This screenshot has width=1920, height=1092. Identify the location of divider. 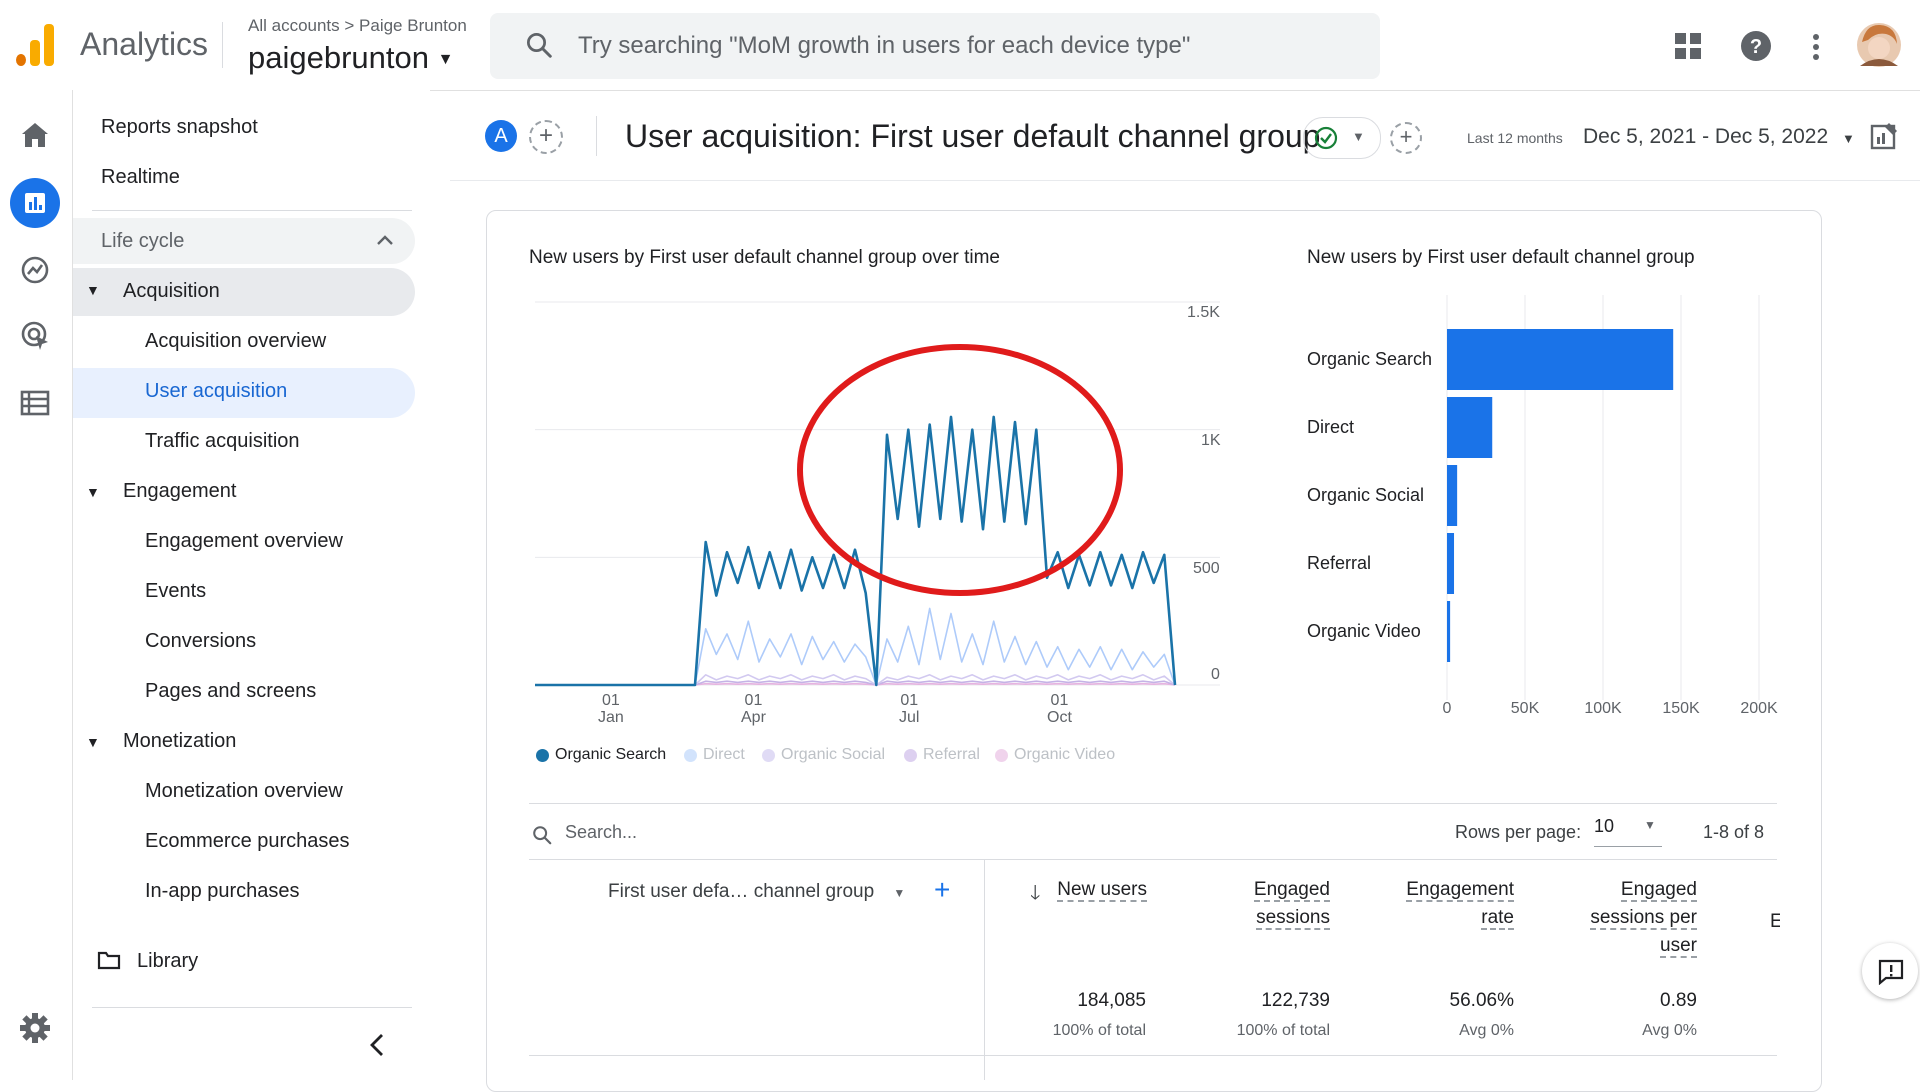
(222, 45).